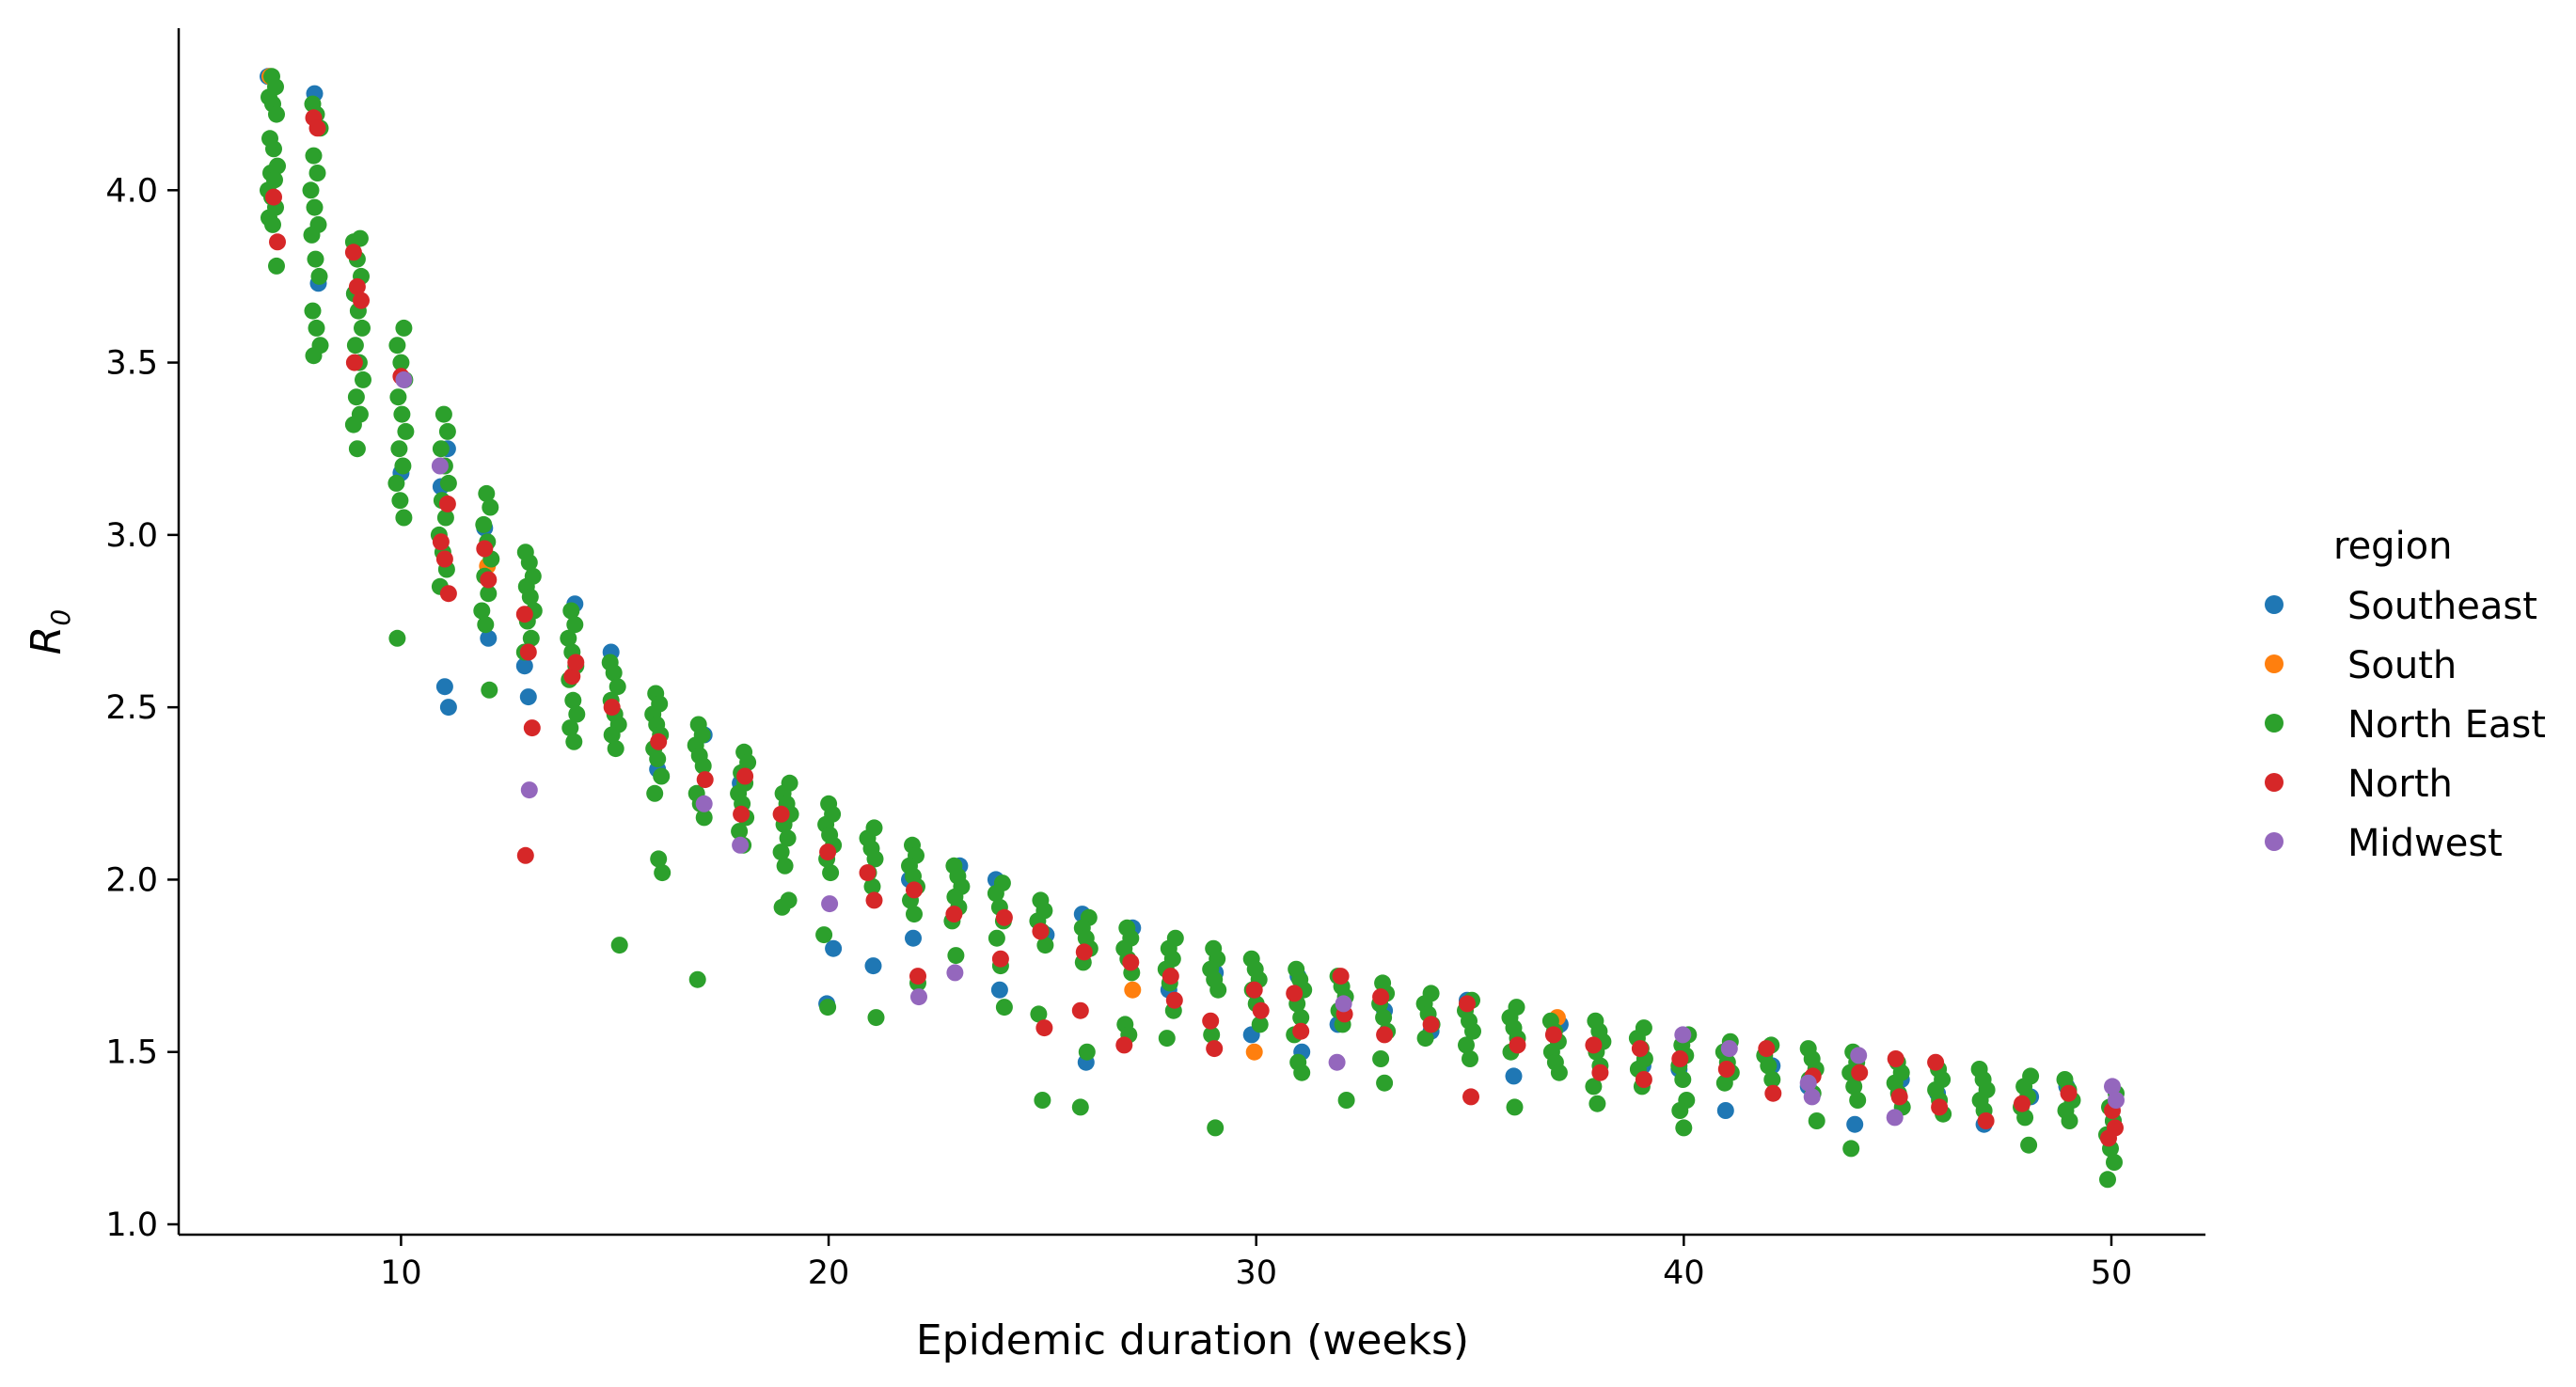 Image resolution: width=2576 pixels, height=1387 pixels. What do you see at coordinates (131, 1053) in the screenshot?
I see `y-tick-label: 1.5` at bounding box center [131, 1053].